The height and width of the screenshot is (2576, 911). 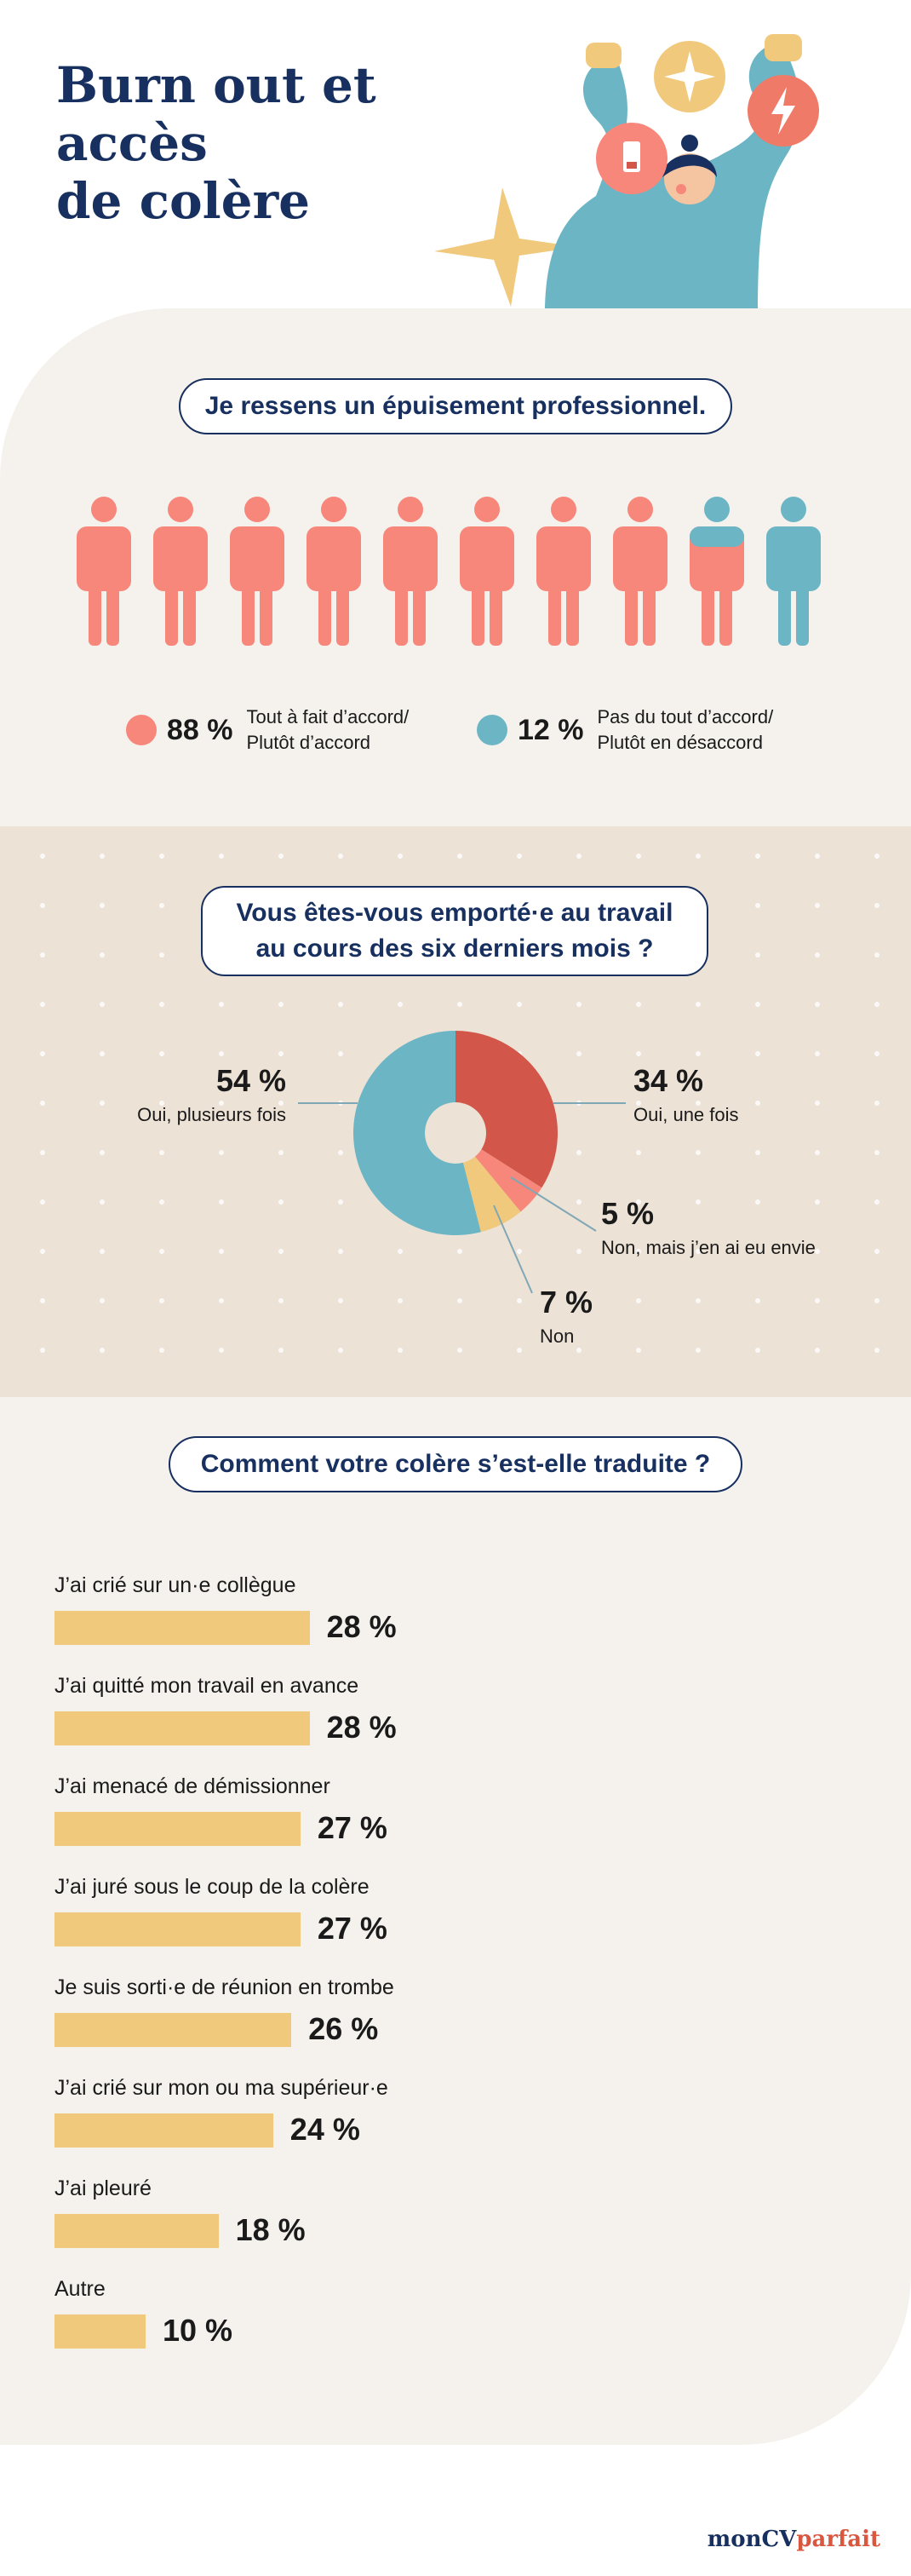 I want to click on pie-slice-several, so click(x=417, y=1133).